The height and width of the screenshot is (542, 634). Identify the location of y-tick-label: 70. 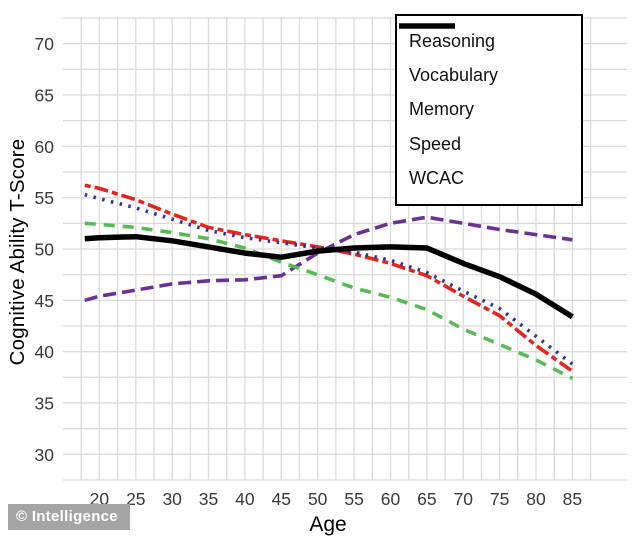
(45, 44).